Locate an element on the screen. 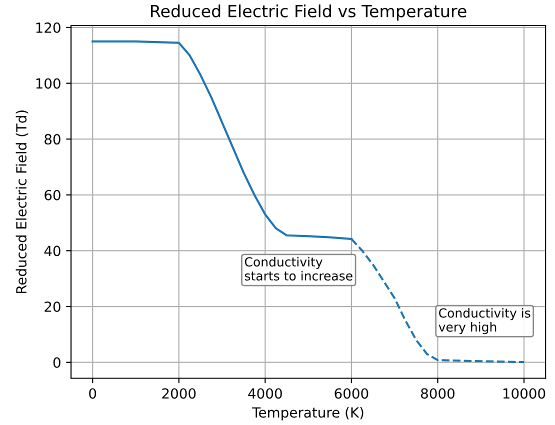 Image resolution: width=555 pixels, height=425 pixels. x-tick-label: 2000 is located at coordinates (179, 393).